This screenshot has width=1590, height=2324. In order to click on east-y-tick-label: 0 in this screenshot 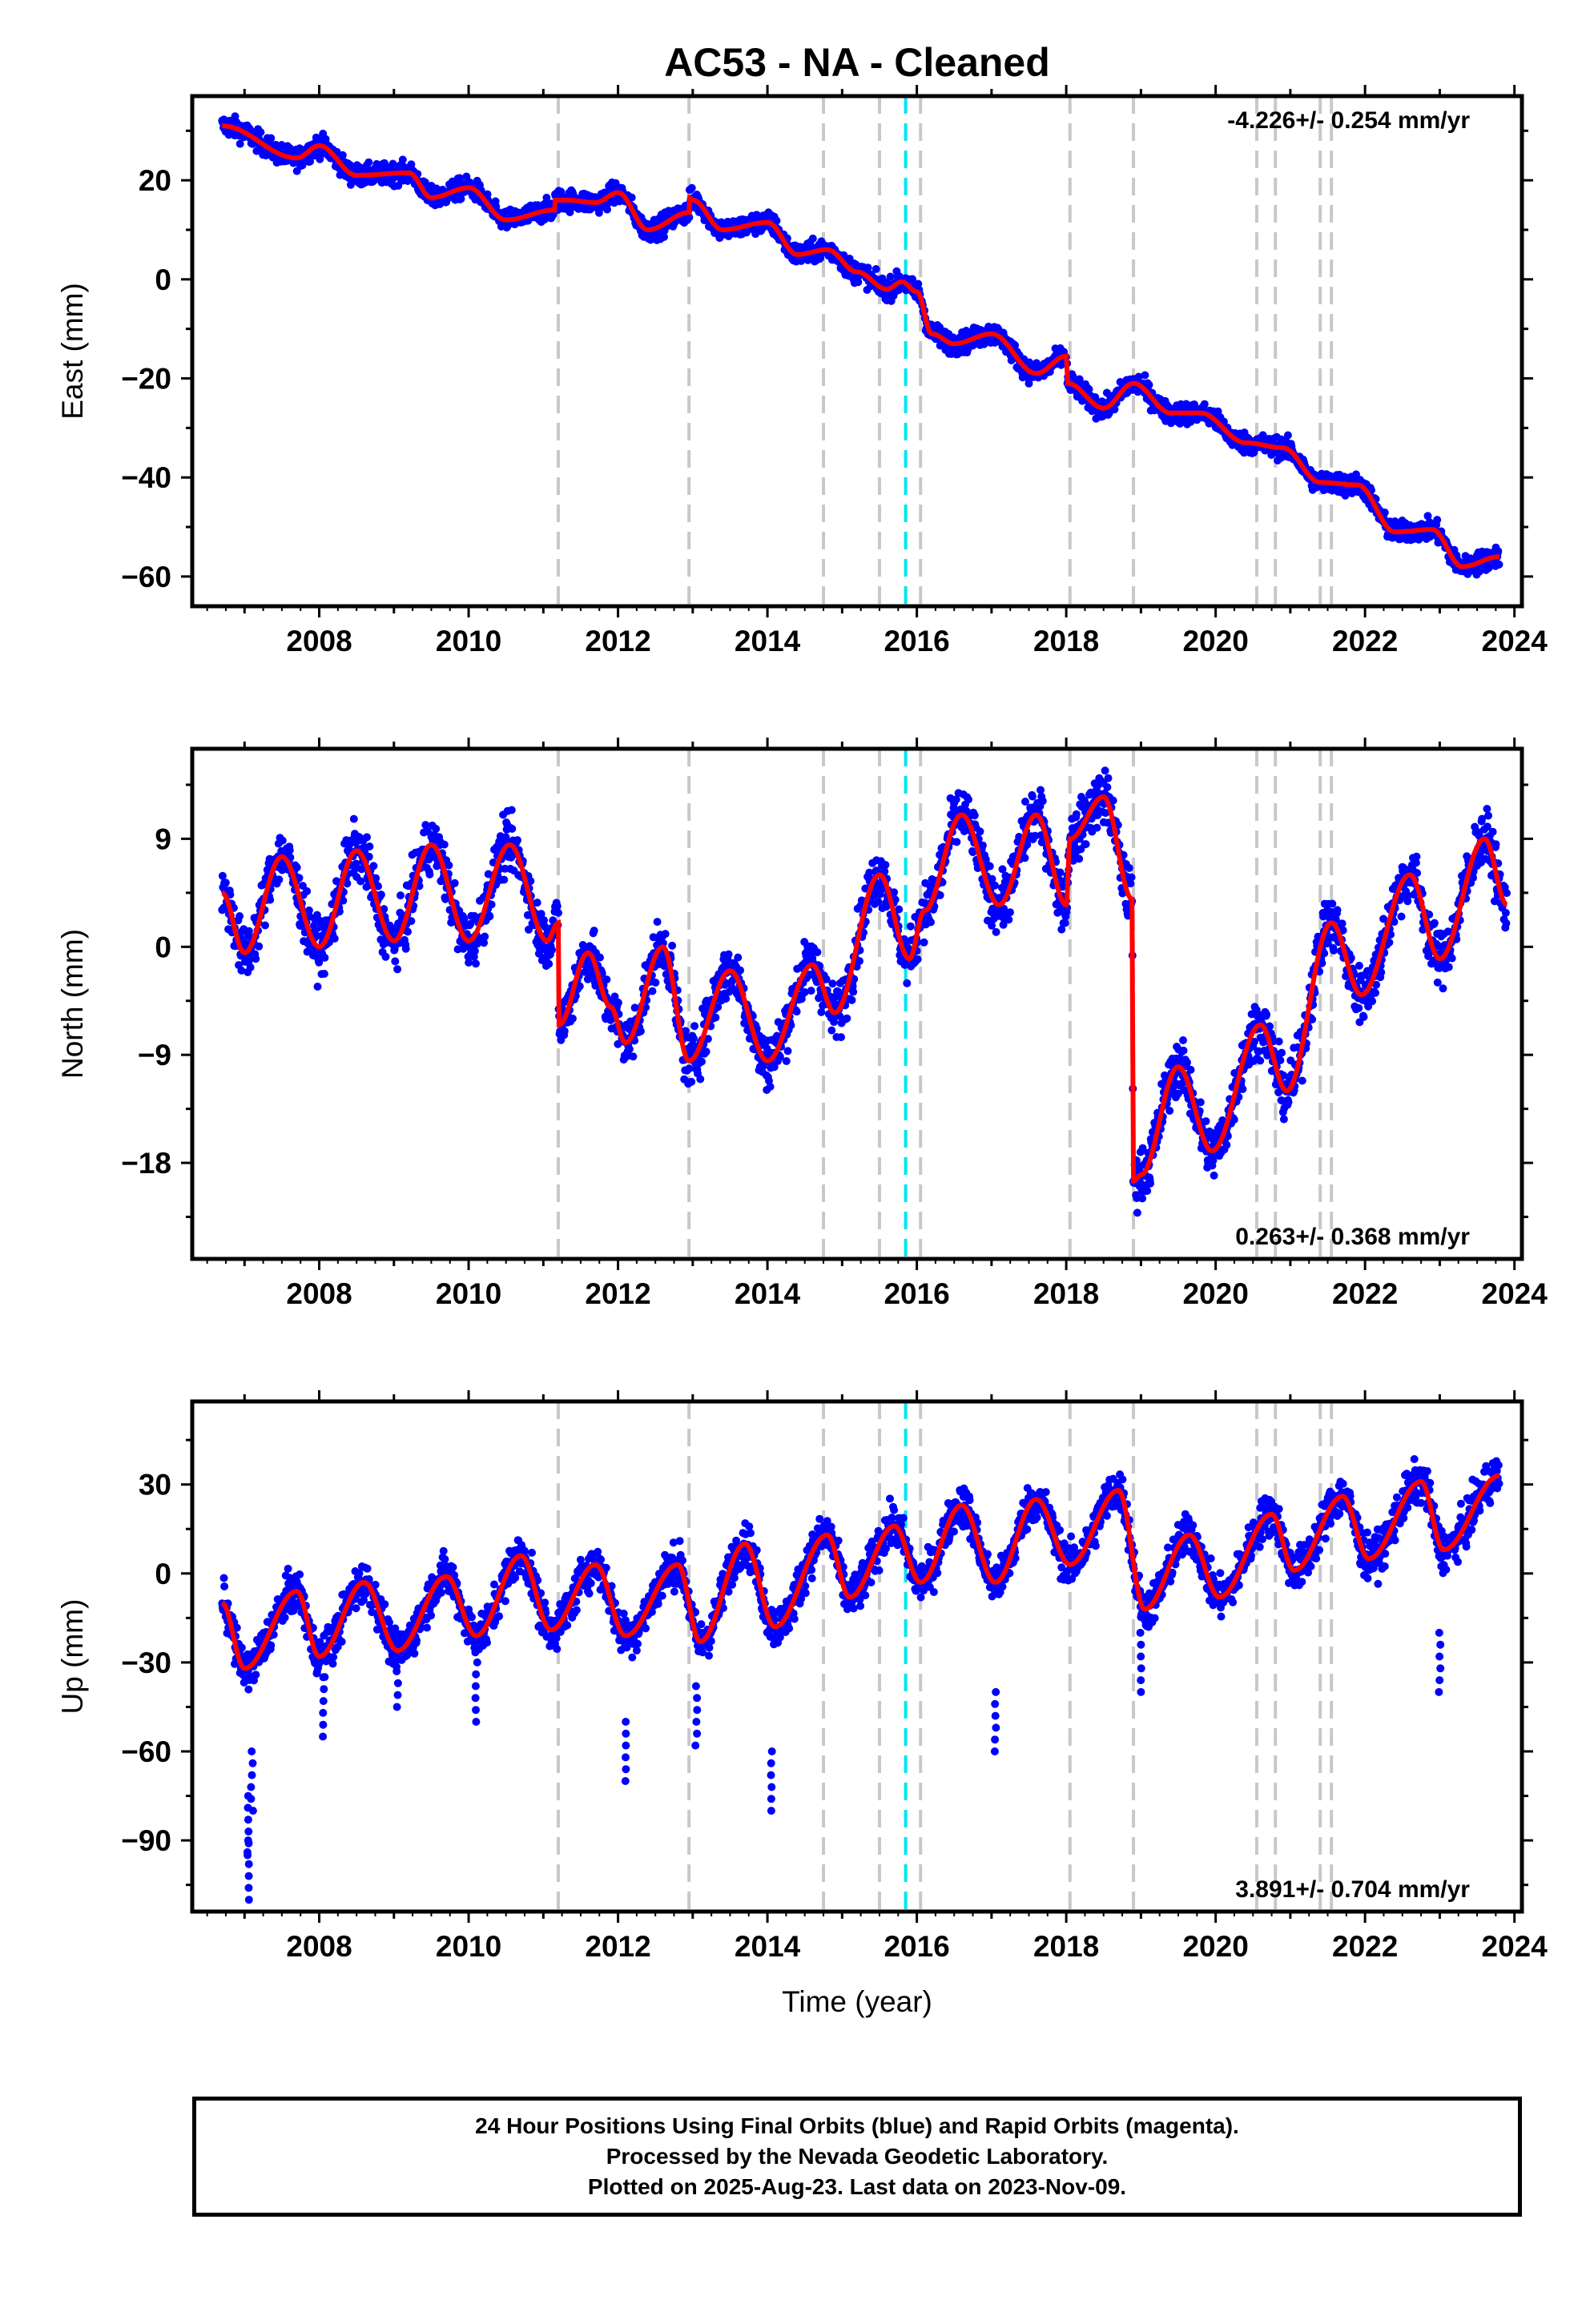, I will do `click(163, 279)`.